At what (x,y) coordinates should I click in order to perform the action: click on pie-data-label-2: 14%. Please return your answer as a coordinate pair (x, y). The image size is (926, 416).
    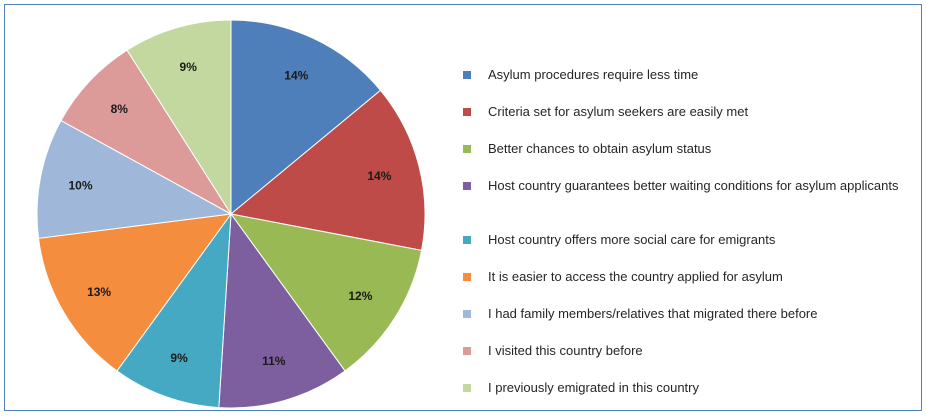
    Looking at the image, I should click on (379, 176).